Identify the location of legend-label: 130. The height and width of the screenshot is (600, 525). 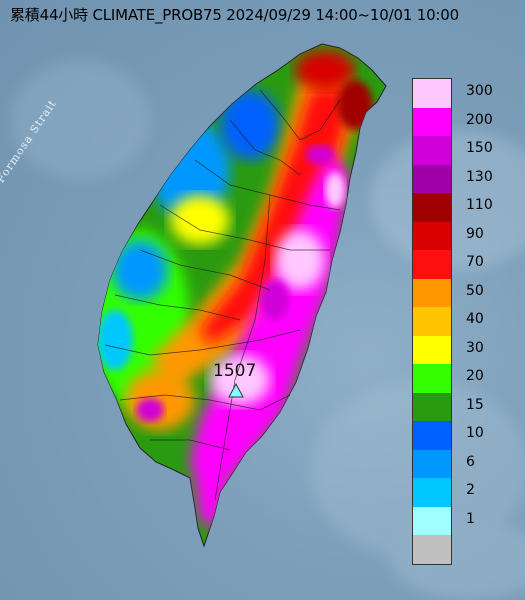
(479, 176).